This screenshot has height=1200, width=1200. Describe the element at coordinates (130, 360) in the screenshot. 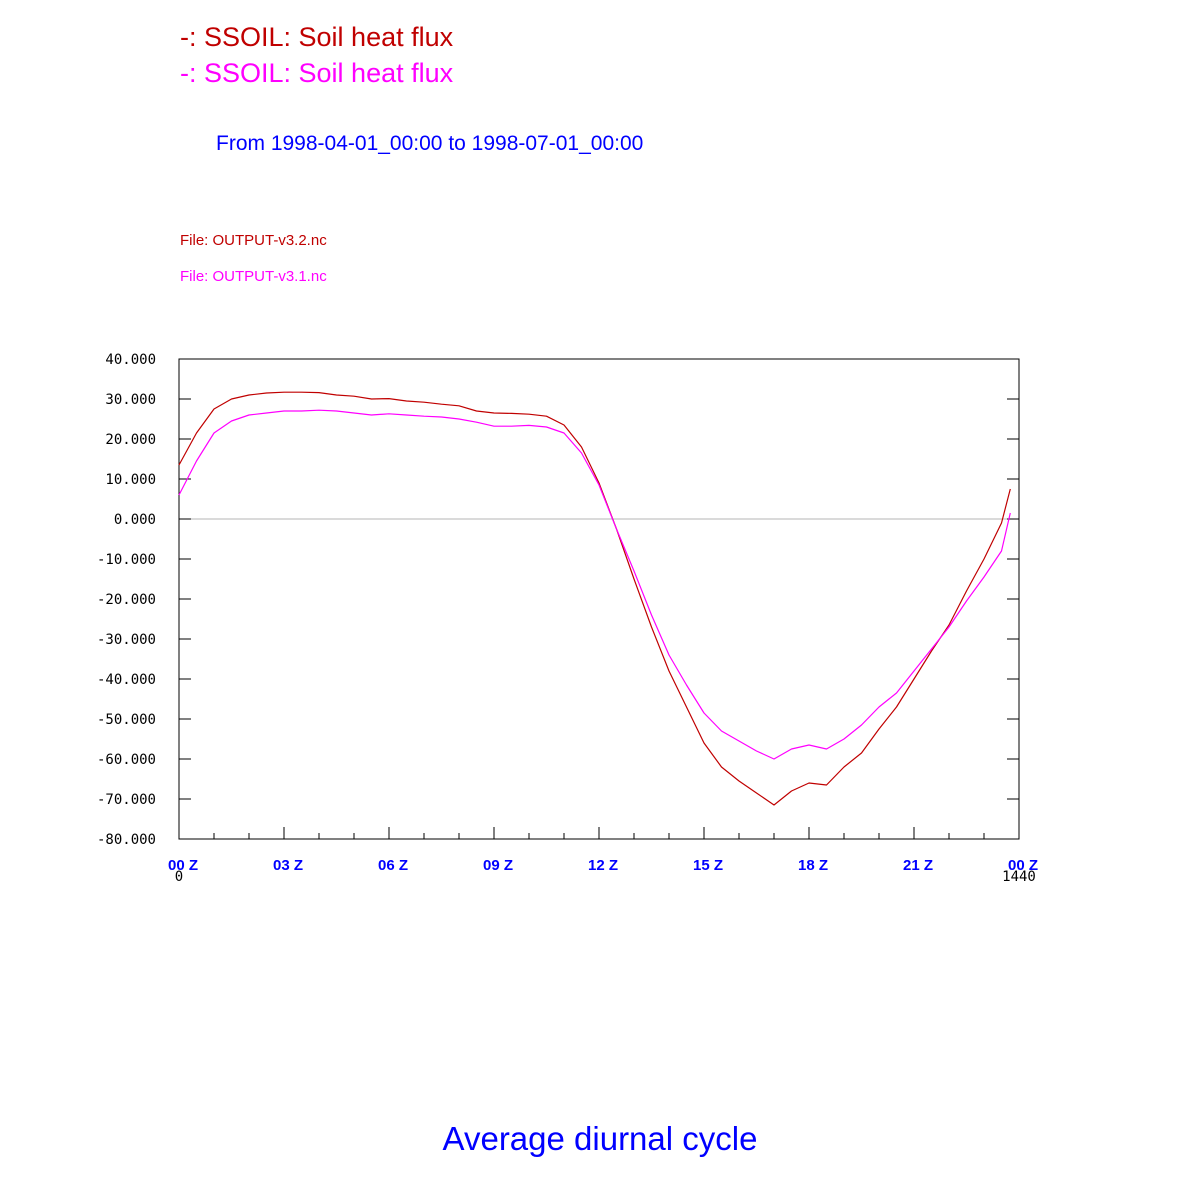

I see `y-tick-label: 40.000` at that location.